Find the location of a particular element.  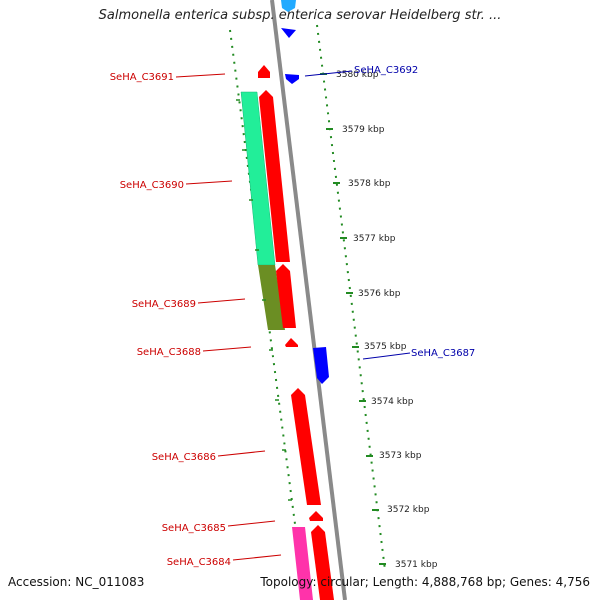

tick-label: 3574 kbp is located at coordinates (392, 402).